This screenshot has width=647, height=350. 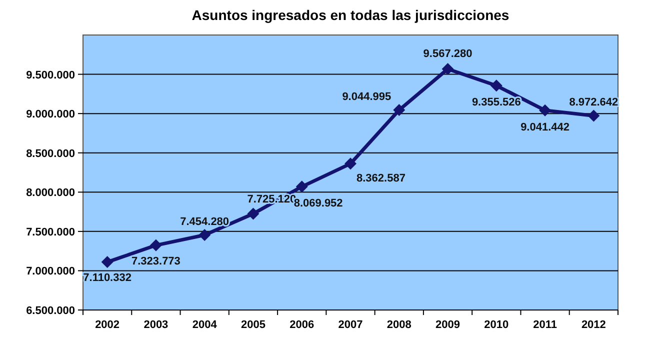 What do you see at coordinates (156, 325) in the screenshot?
I see `x-tick-label: 2003` at bounding box center [156, 325].